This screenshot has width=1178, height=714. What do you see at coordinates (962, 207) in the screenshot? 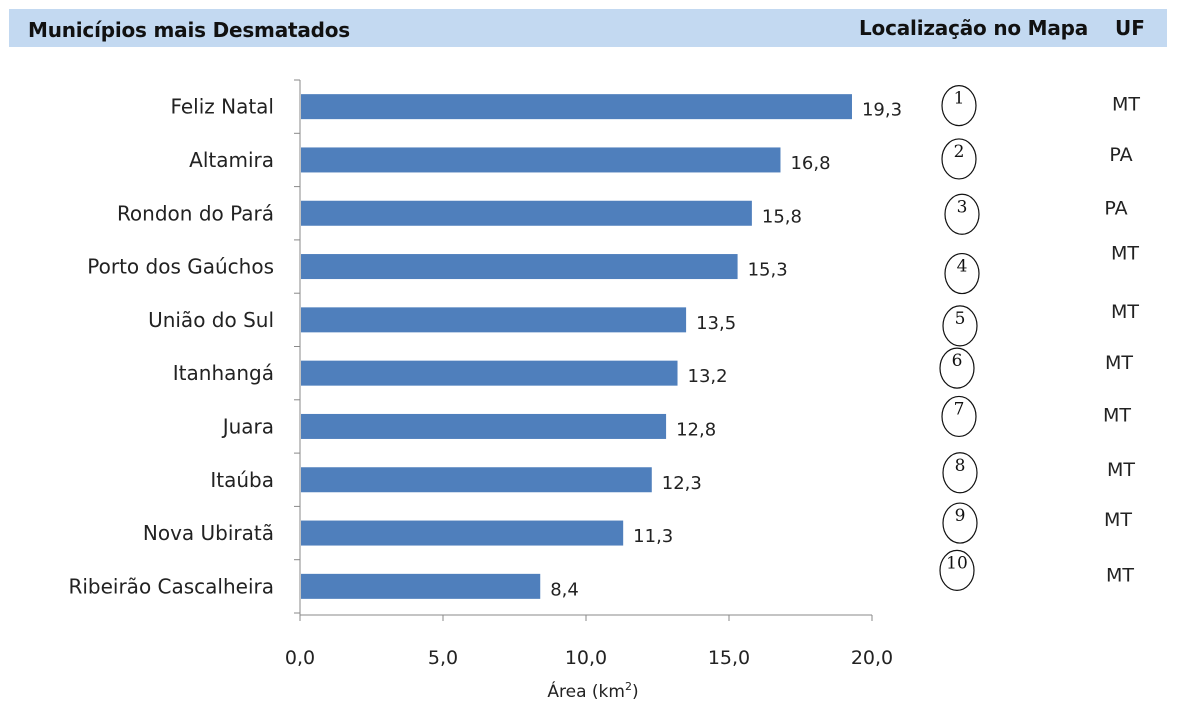
I see `map-location-number: 3` at bounding box center [962, 207].